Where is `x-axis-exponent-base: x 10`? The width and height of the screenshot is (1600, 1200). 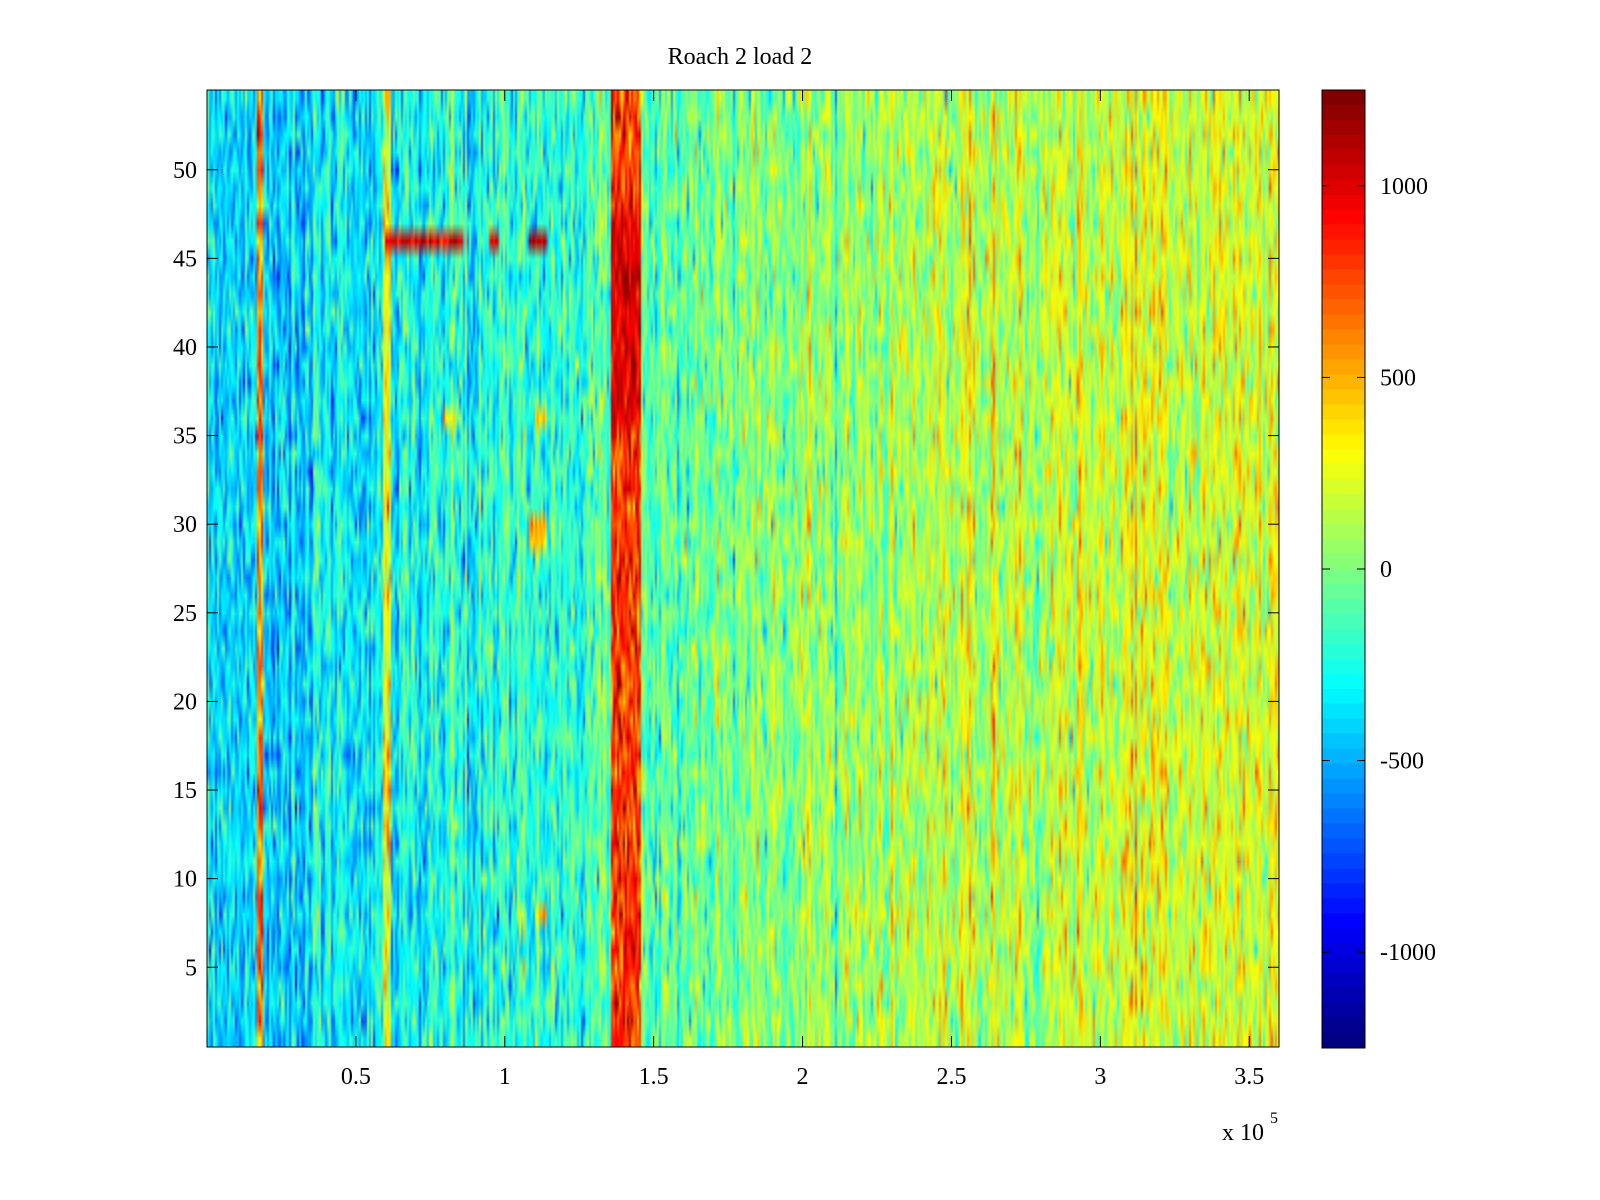 x-axis-exponent-base: x 10 is located at coordinates (1243, 1133).